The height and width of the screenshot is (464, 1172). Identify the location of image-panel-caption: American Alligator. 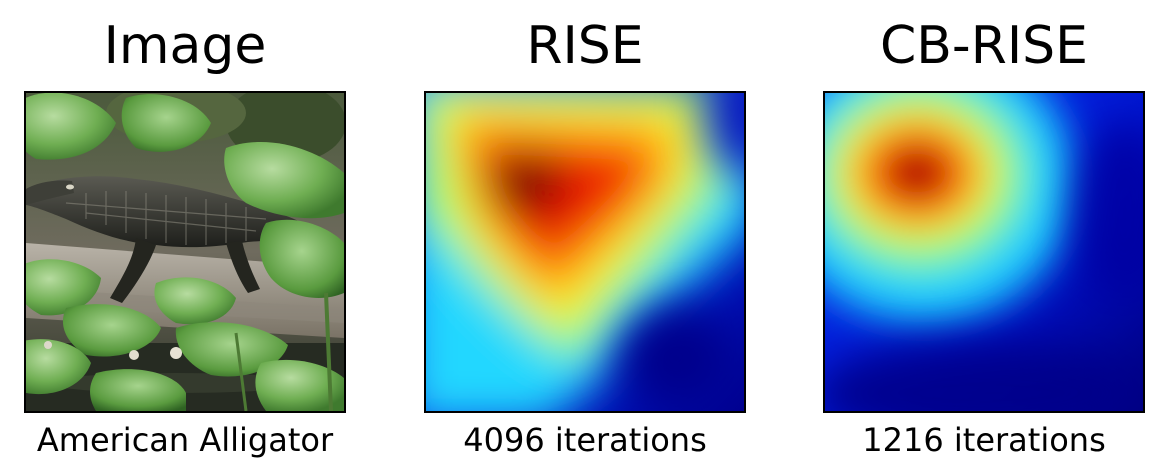
(185, 440).